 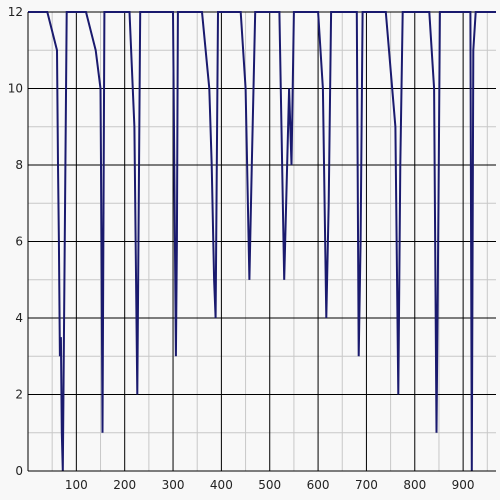 I want to click on y-tick-label: 12, so click(x=15, y=12).